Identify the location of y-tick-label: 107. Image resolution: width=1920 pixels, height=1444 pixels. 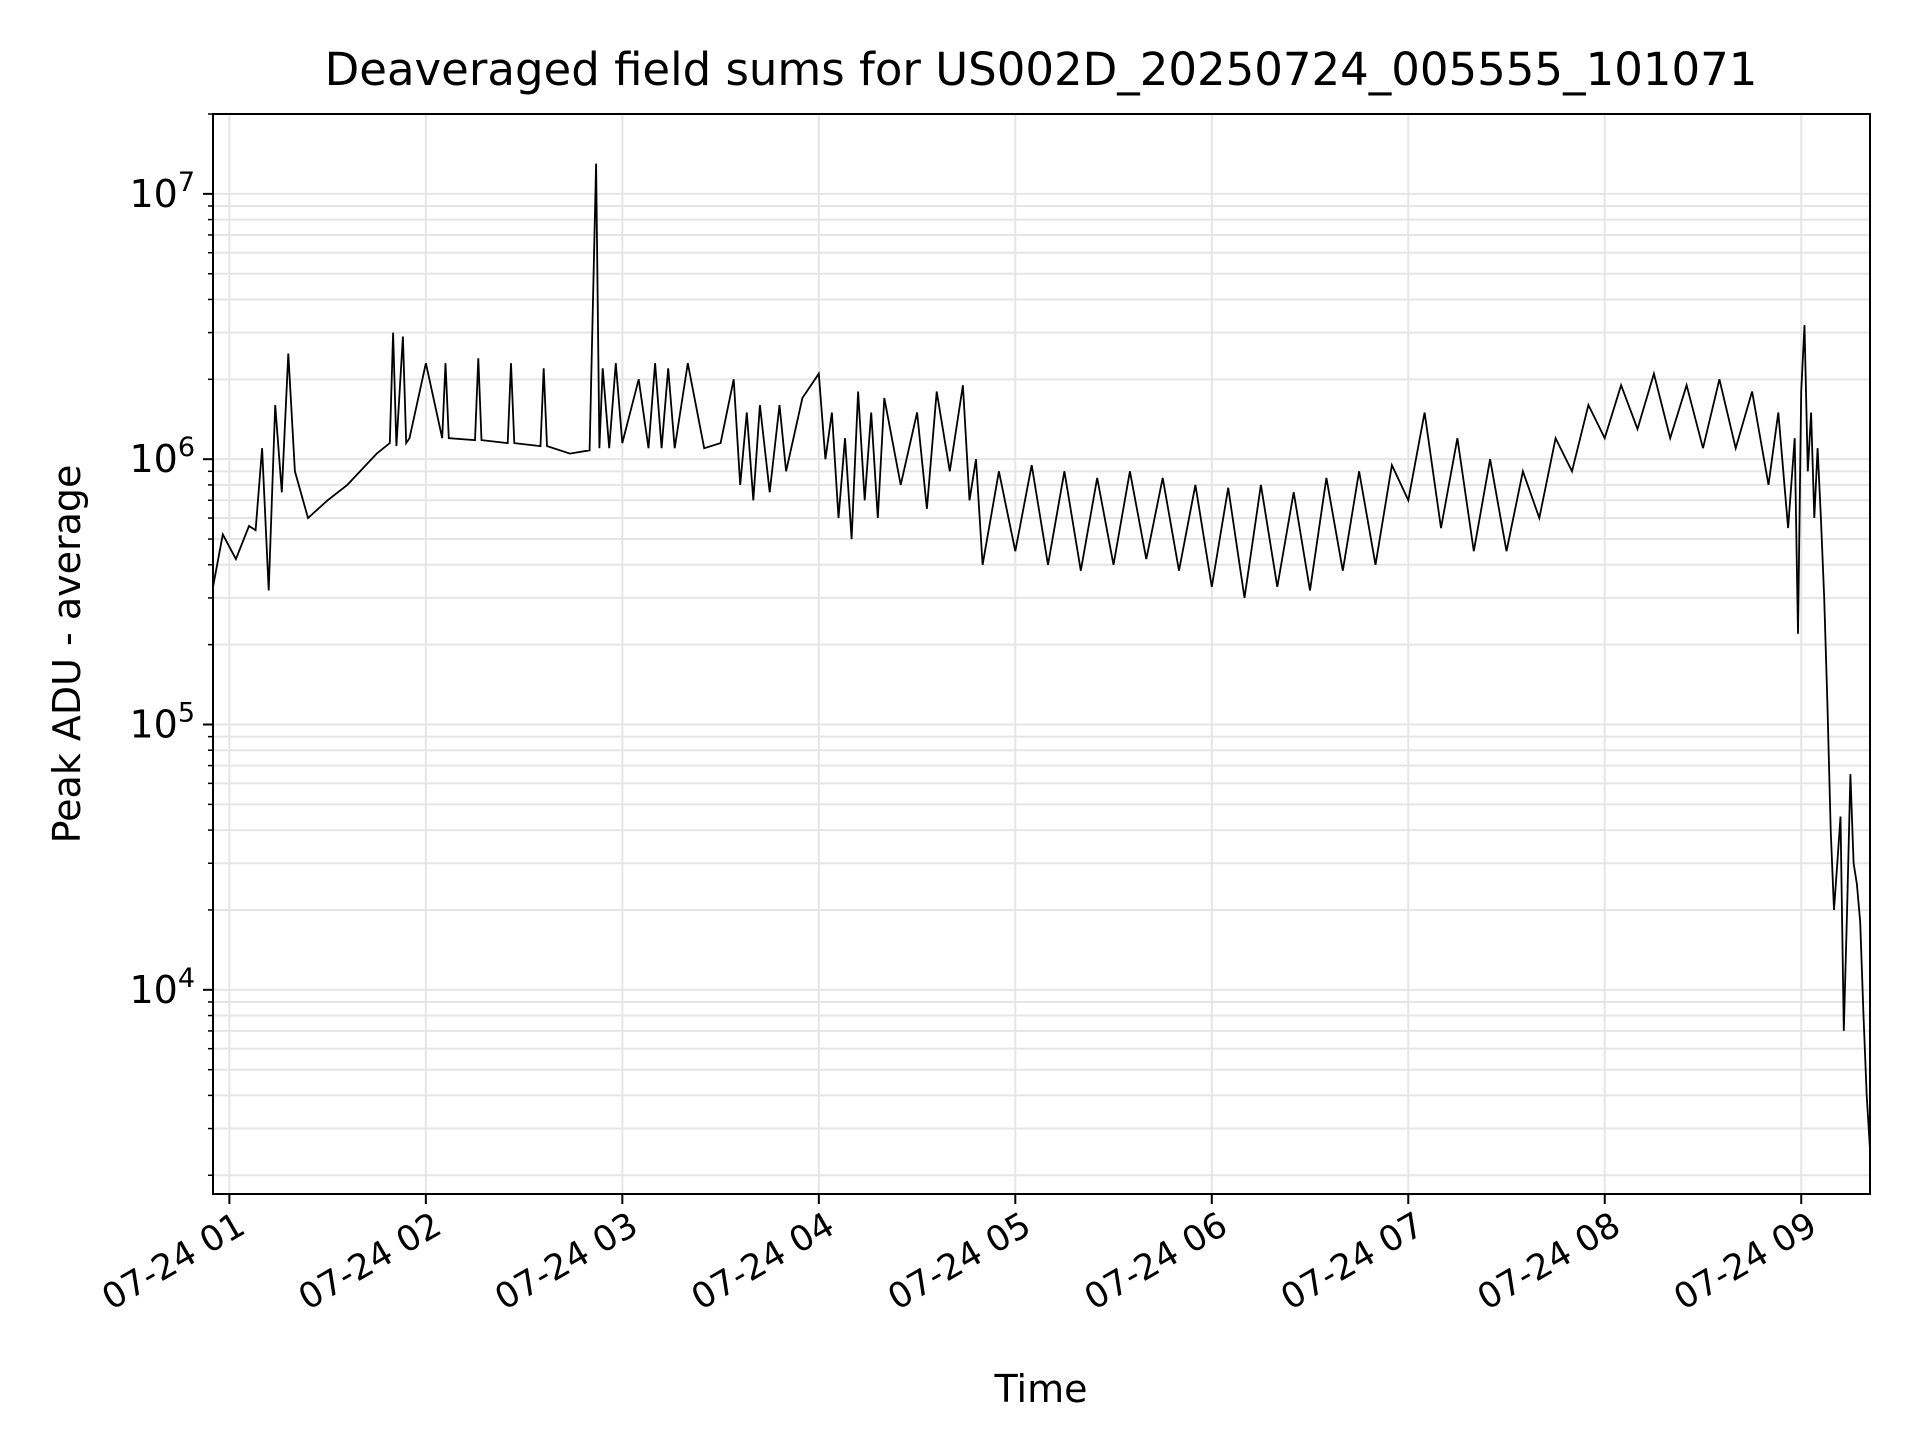
(162, 191).